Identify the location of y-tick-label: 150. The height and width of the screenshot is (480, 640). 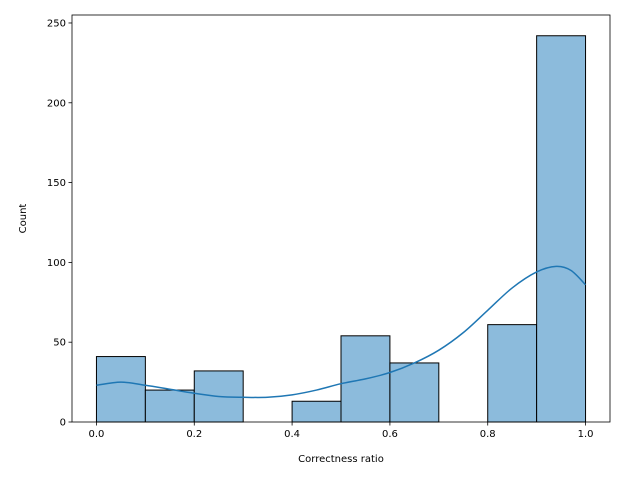
(56, 183).